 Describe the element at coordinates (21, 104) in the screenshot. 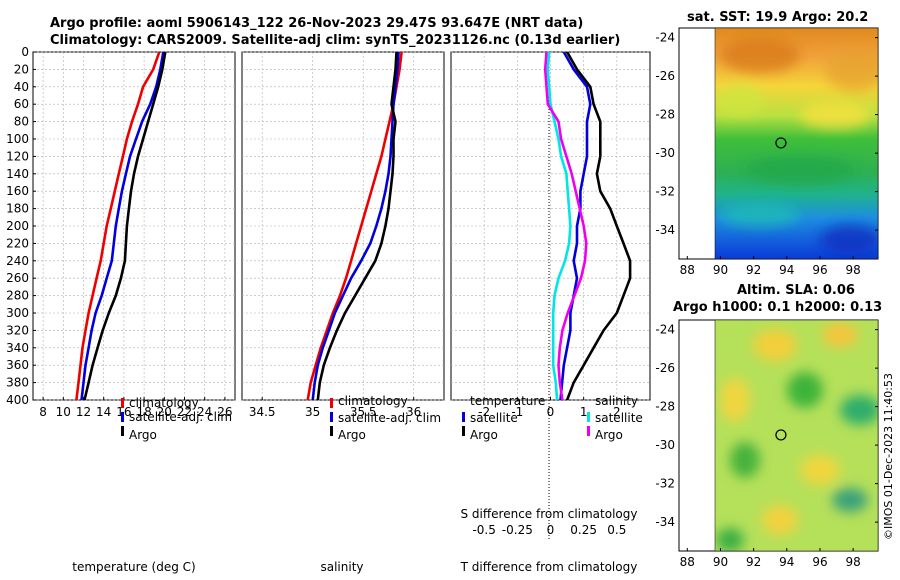

I see `y-tick-label: 60` at that location.